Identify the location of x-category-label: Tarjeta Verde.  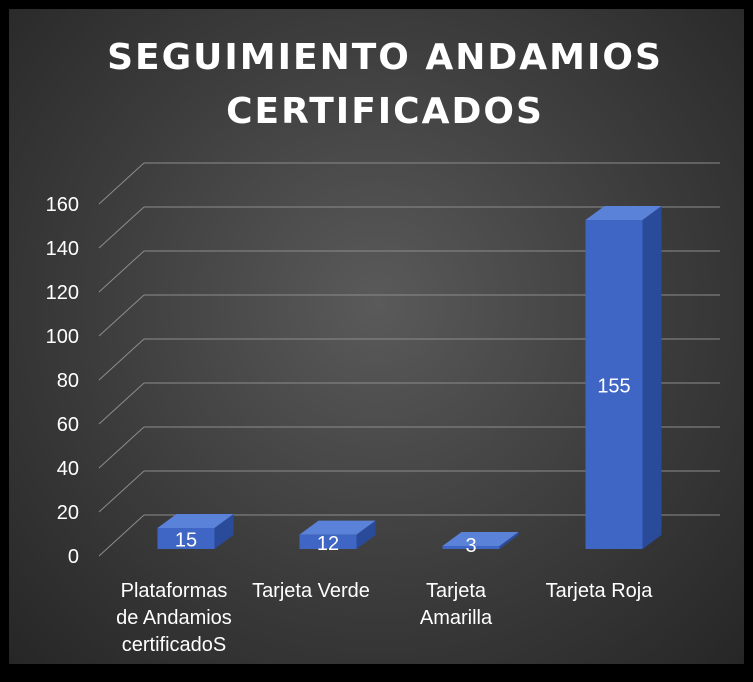
(311, 591).